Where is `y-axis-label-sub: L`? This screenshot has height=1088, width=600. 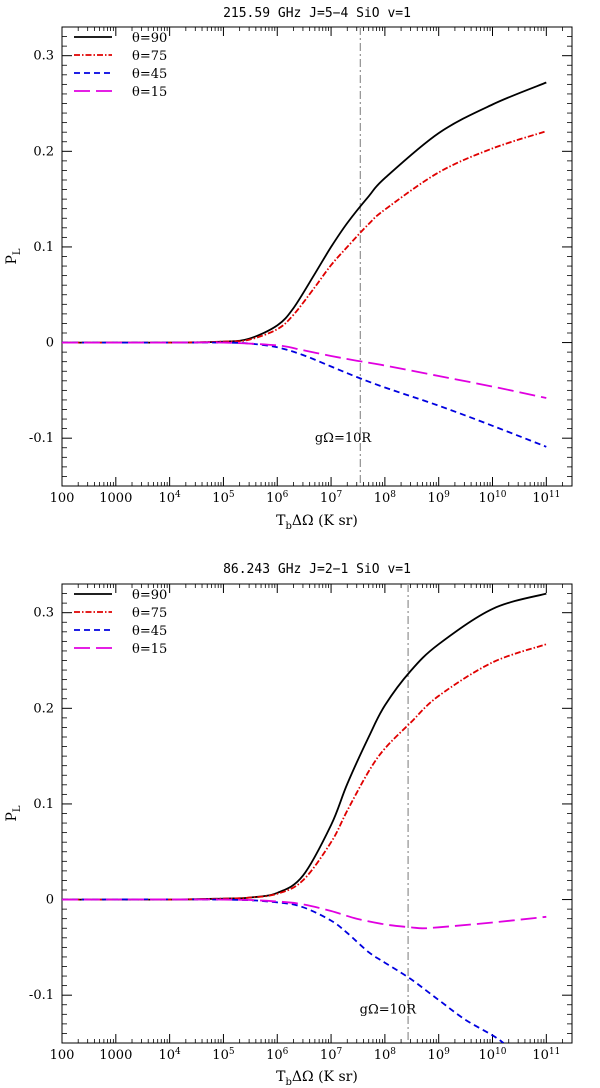 y-axis-label-sub: L is located at coordinates (17, 808).